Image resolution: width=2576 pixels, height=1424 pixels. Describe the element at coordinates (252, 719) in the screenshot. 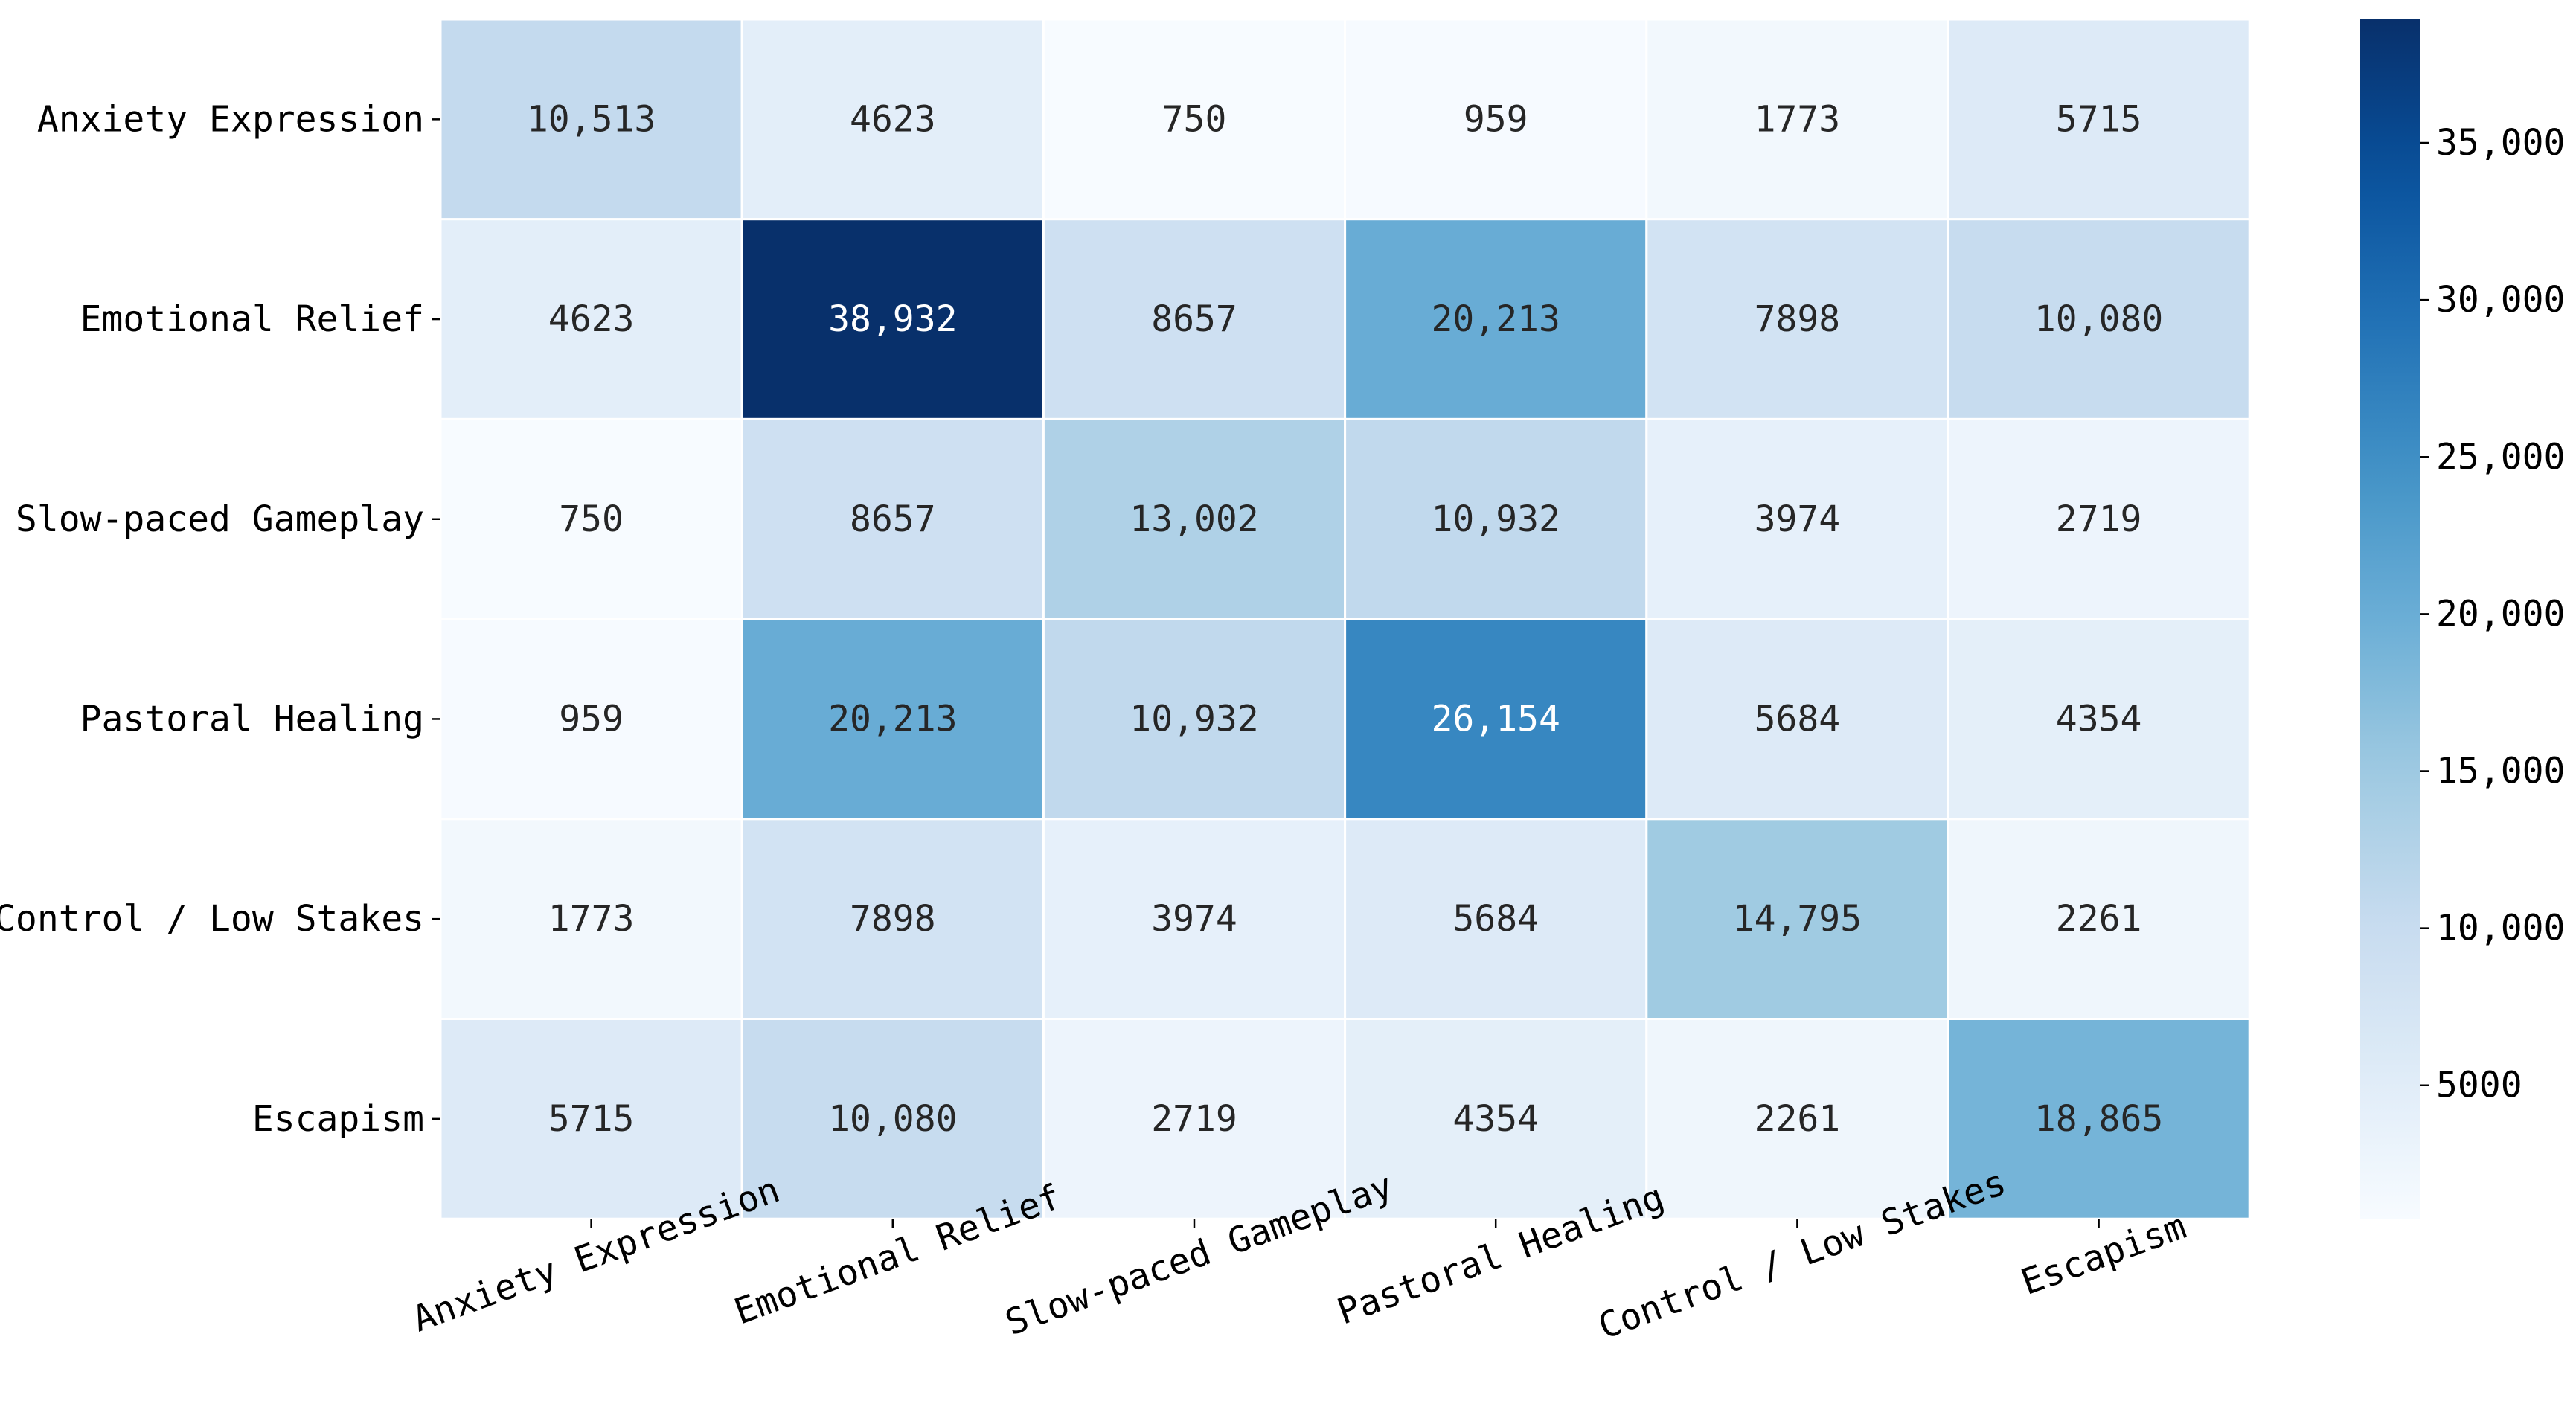

I see `y-tick-label: Pastoral Healing` at that location.